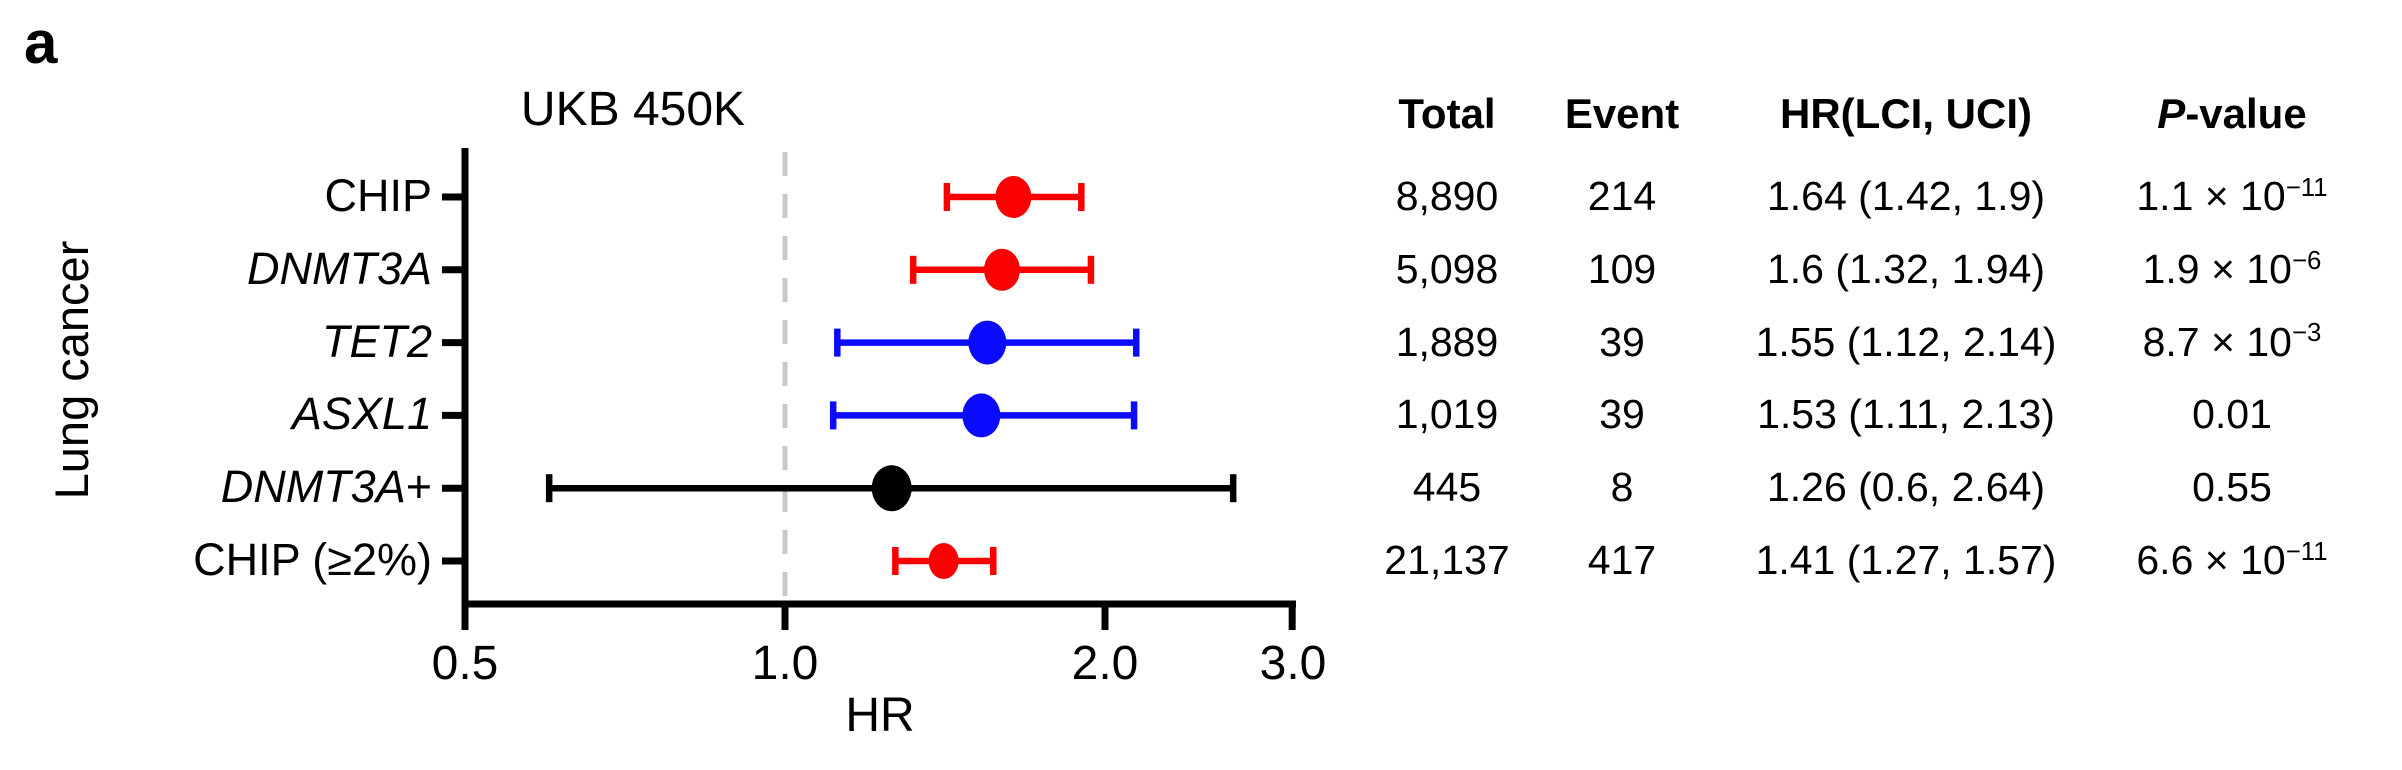 This screenshot has width=2402, height=770. What do you see at coordinates (1105, 663) in the screenshot?
I see `x-tick-label: 2.0` at bounding box center [1105, 663].